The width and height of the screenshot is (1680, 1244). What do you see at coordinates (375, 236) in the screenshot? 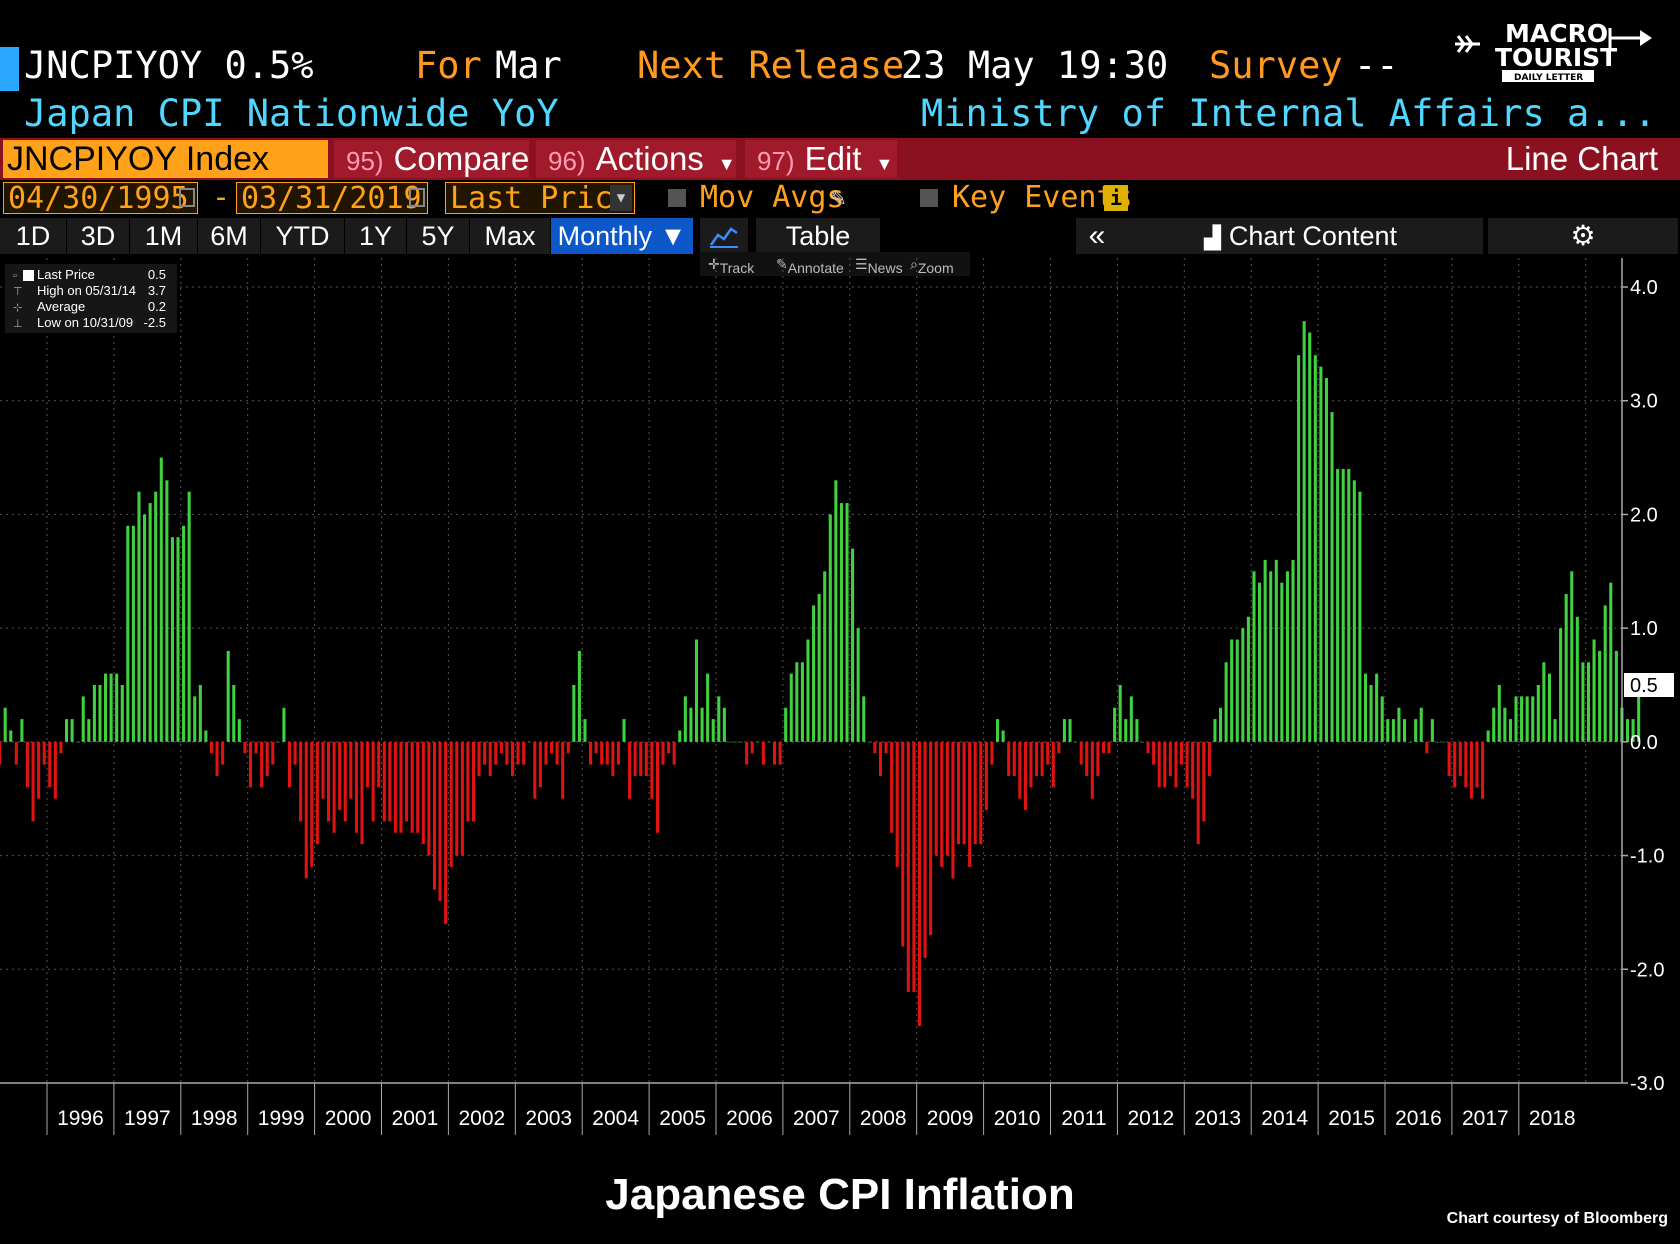
I see `period-tab-1y: 1Y` at bounding box center [375, 236].